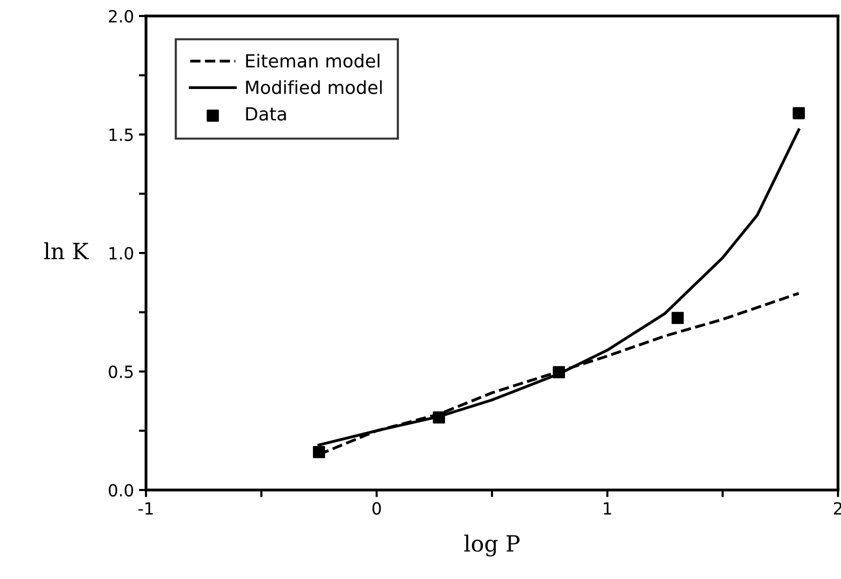 This screenshot has width=841, height=579. Describe the element at coordinates (145, 508) in the screenshot. I see `x-tick-label: -1` at that location.